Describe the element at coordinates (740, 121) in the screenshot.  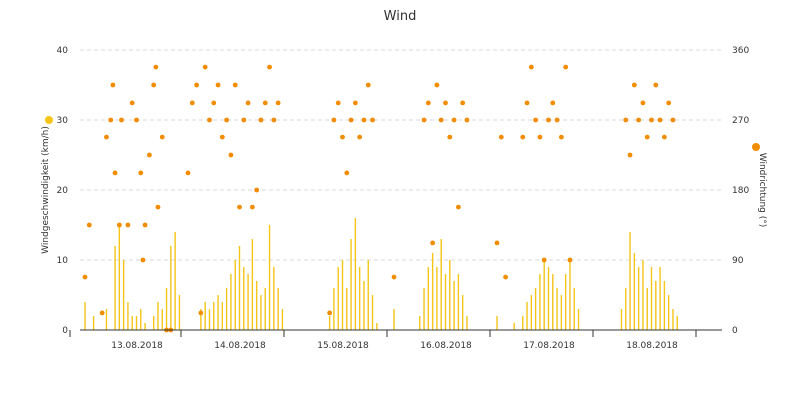
I see `y-right-tick-label: 270` at that location.